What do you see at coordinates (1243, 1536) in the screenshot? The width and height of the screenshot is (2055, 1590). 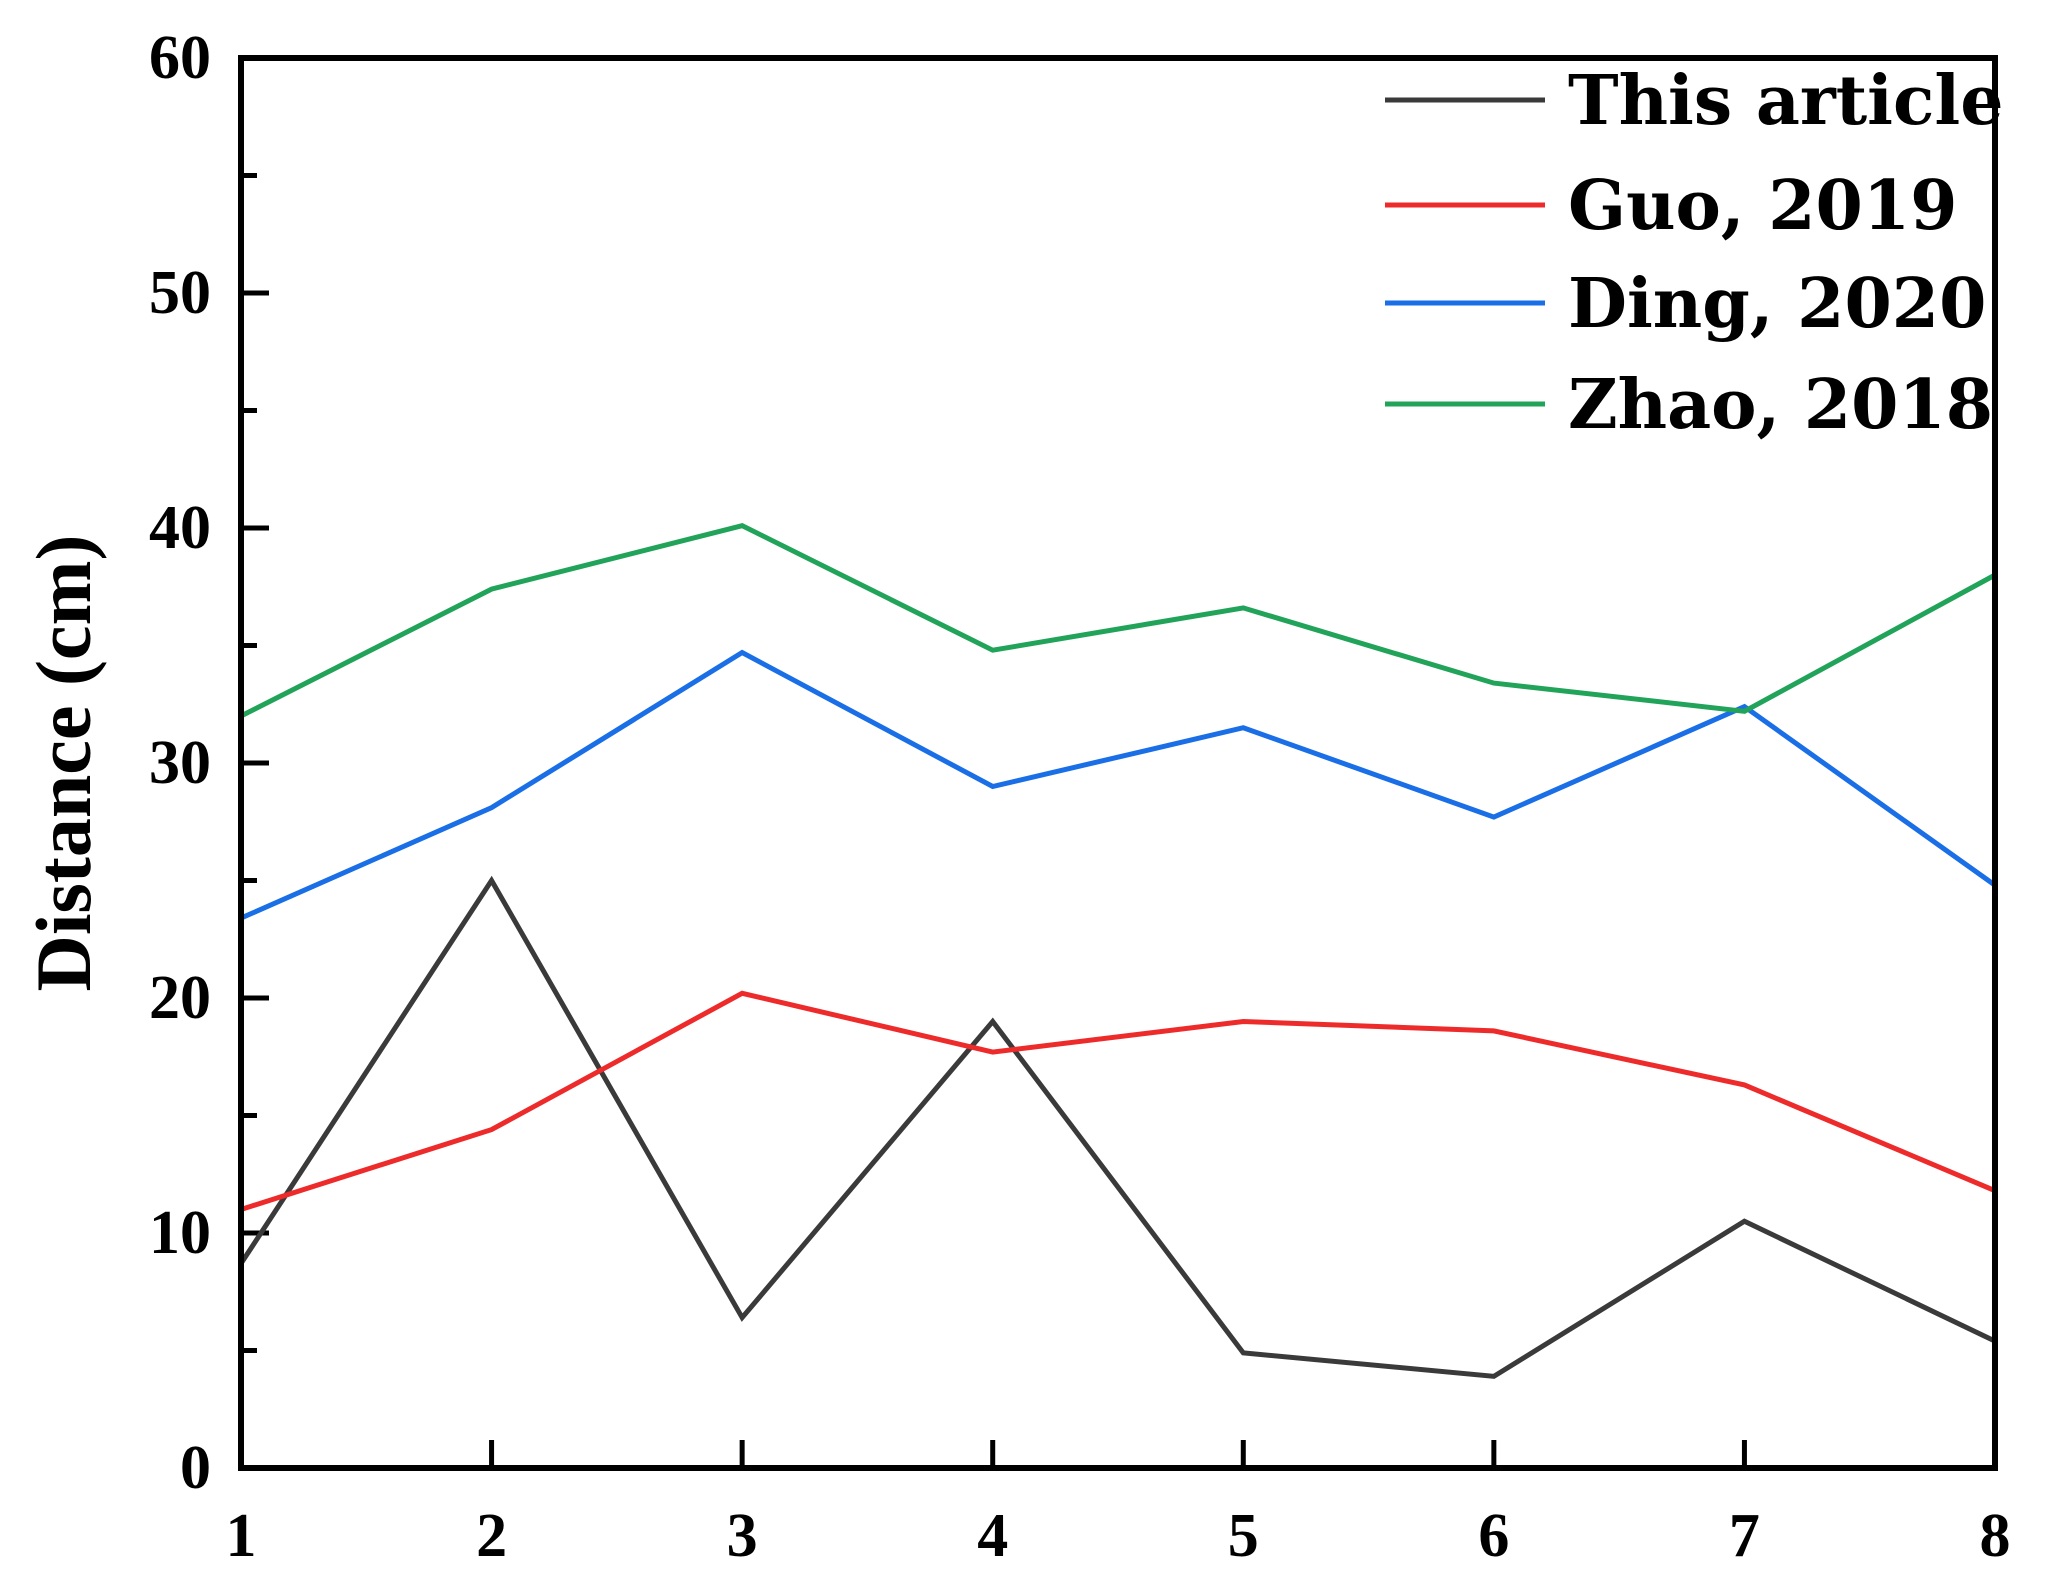 I see `x-tick-label: 5` at bounding box center [1243, 1536].